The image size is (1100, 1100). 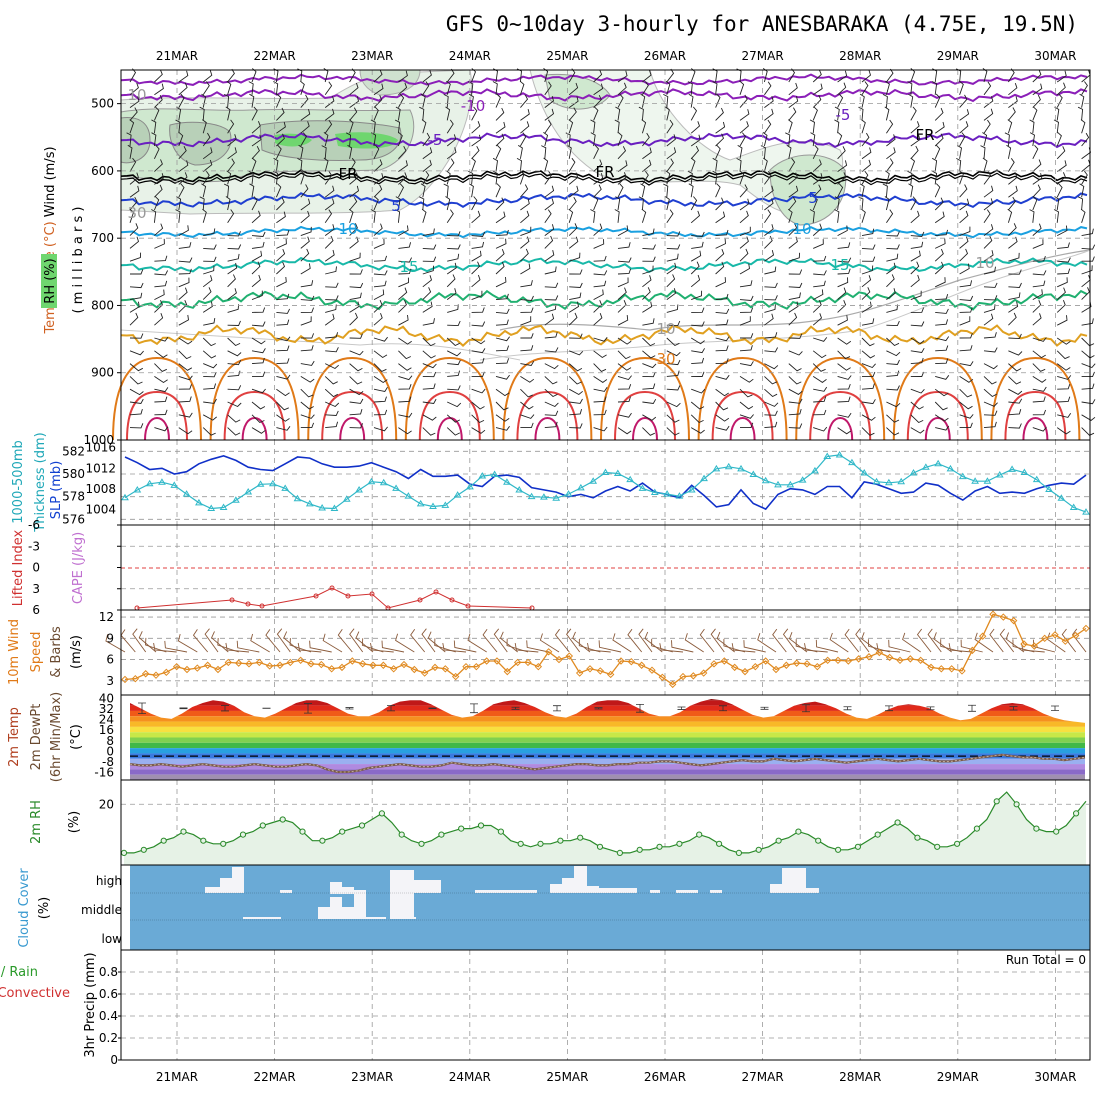 What do you see at coordinates (604, 95) in the screenshot?
I see `isotherm-minus10` at bounding box center [604, 95].